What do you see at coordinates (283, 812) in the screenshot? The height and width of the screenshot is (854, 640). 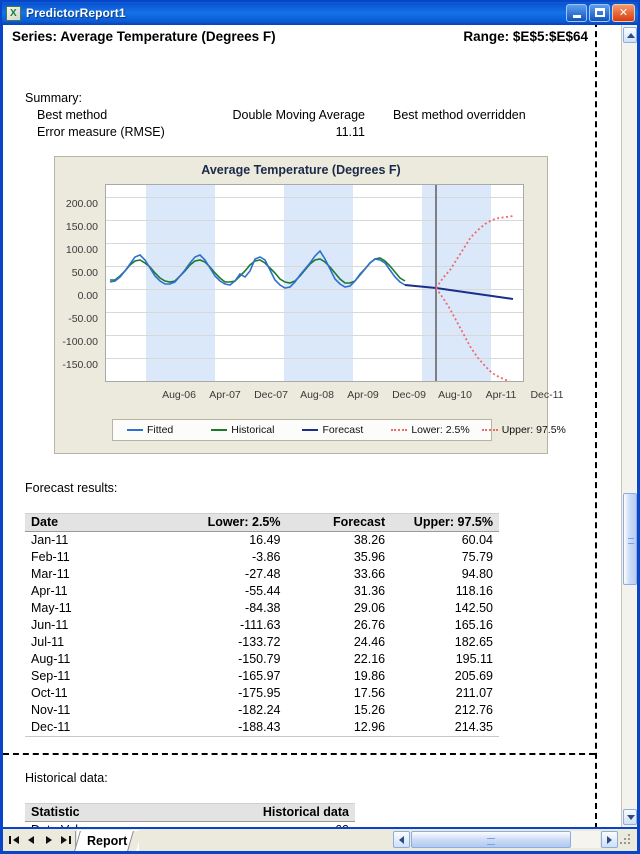 I see `column-header-historical: Historical data` at bounding box center [283, 812].